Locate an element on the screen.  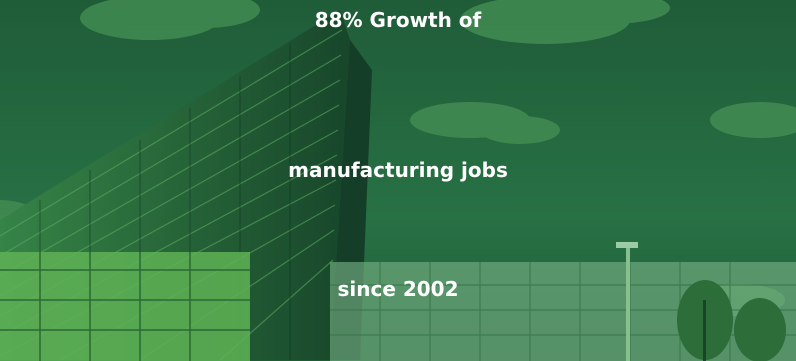
trees is located at coordinates (731, 320).